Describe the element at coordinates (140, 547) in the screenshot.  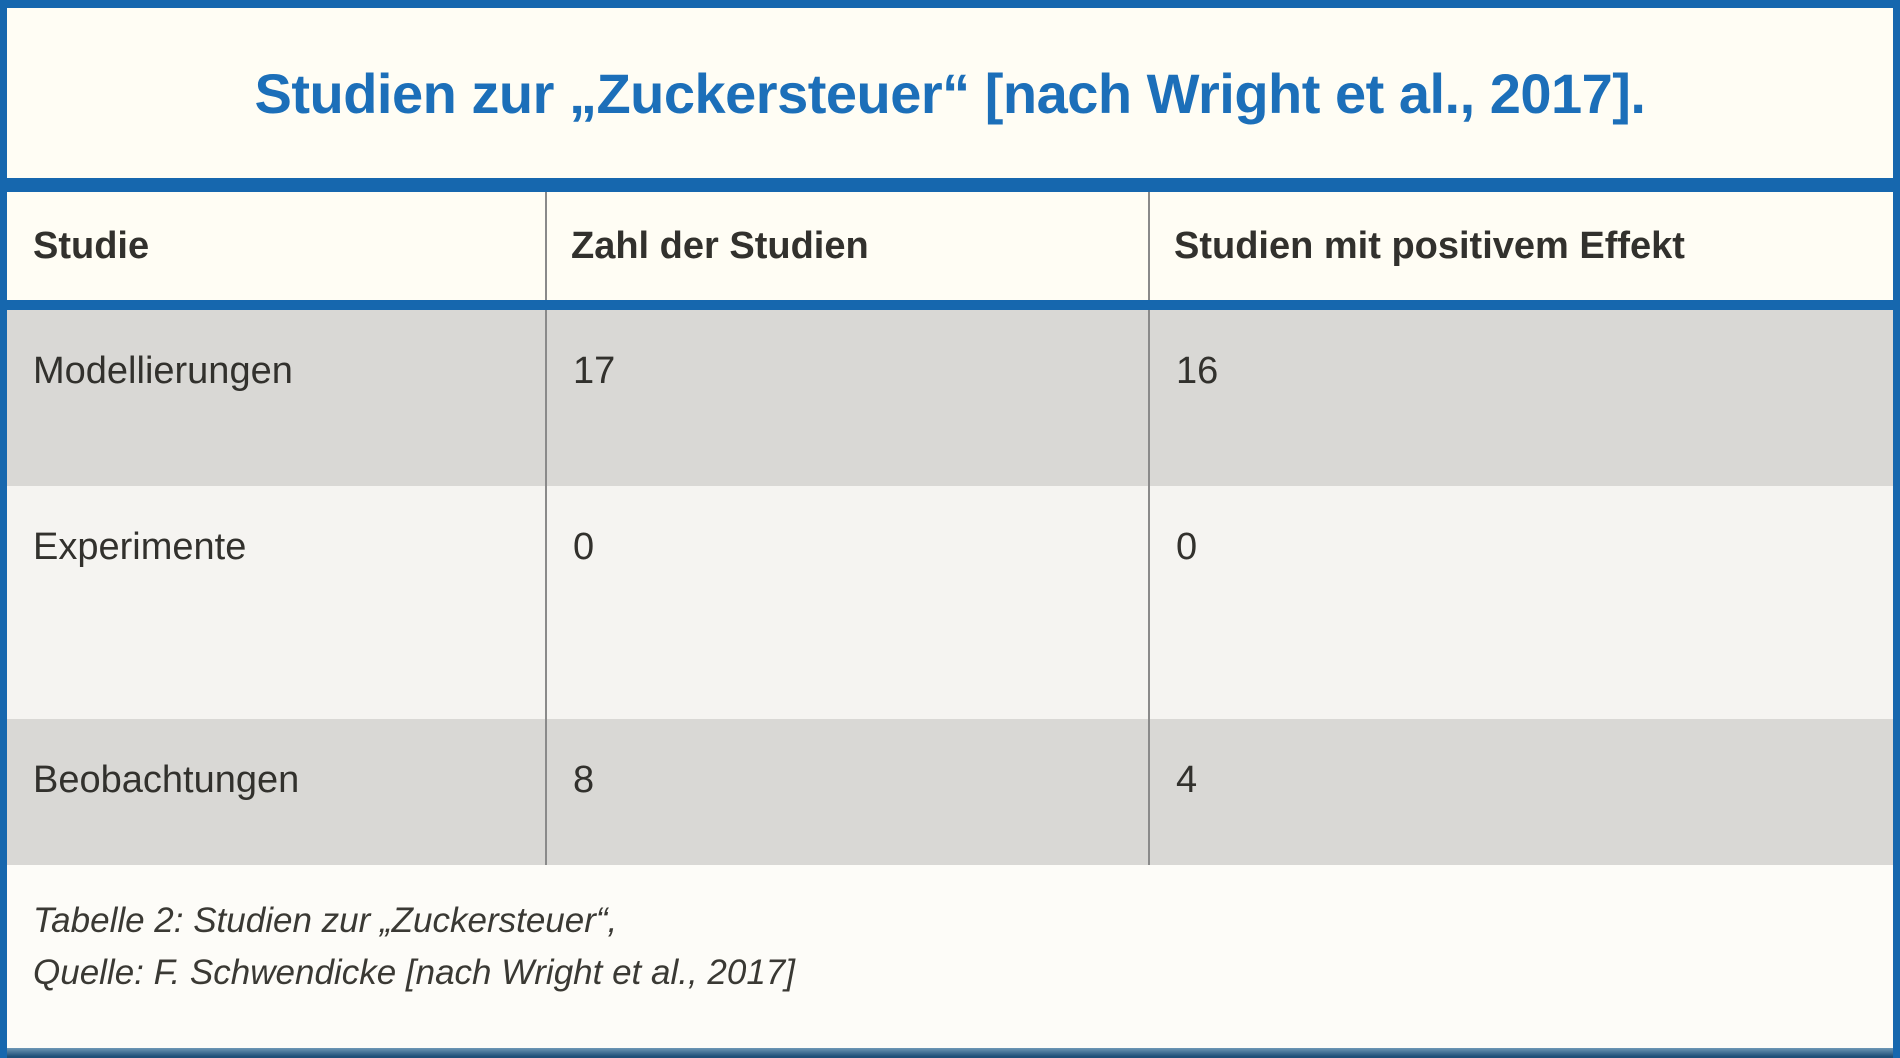
I see `row-label-cell: Experimente` at that location.